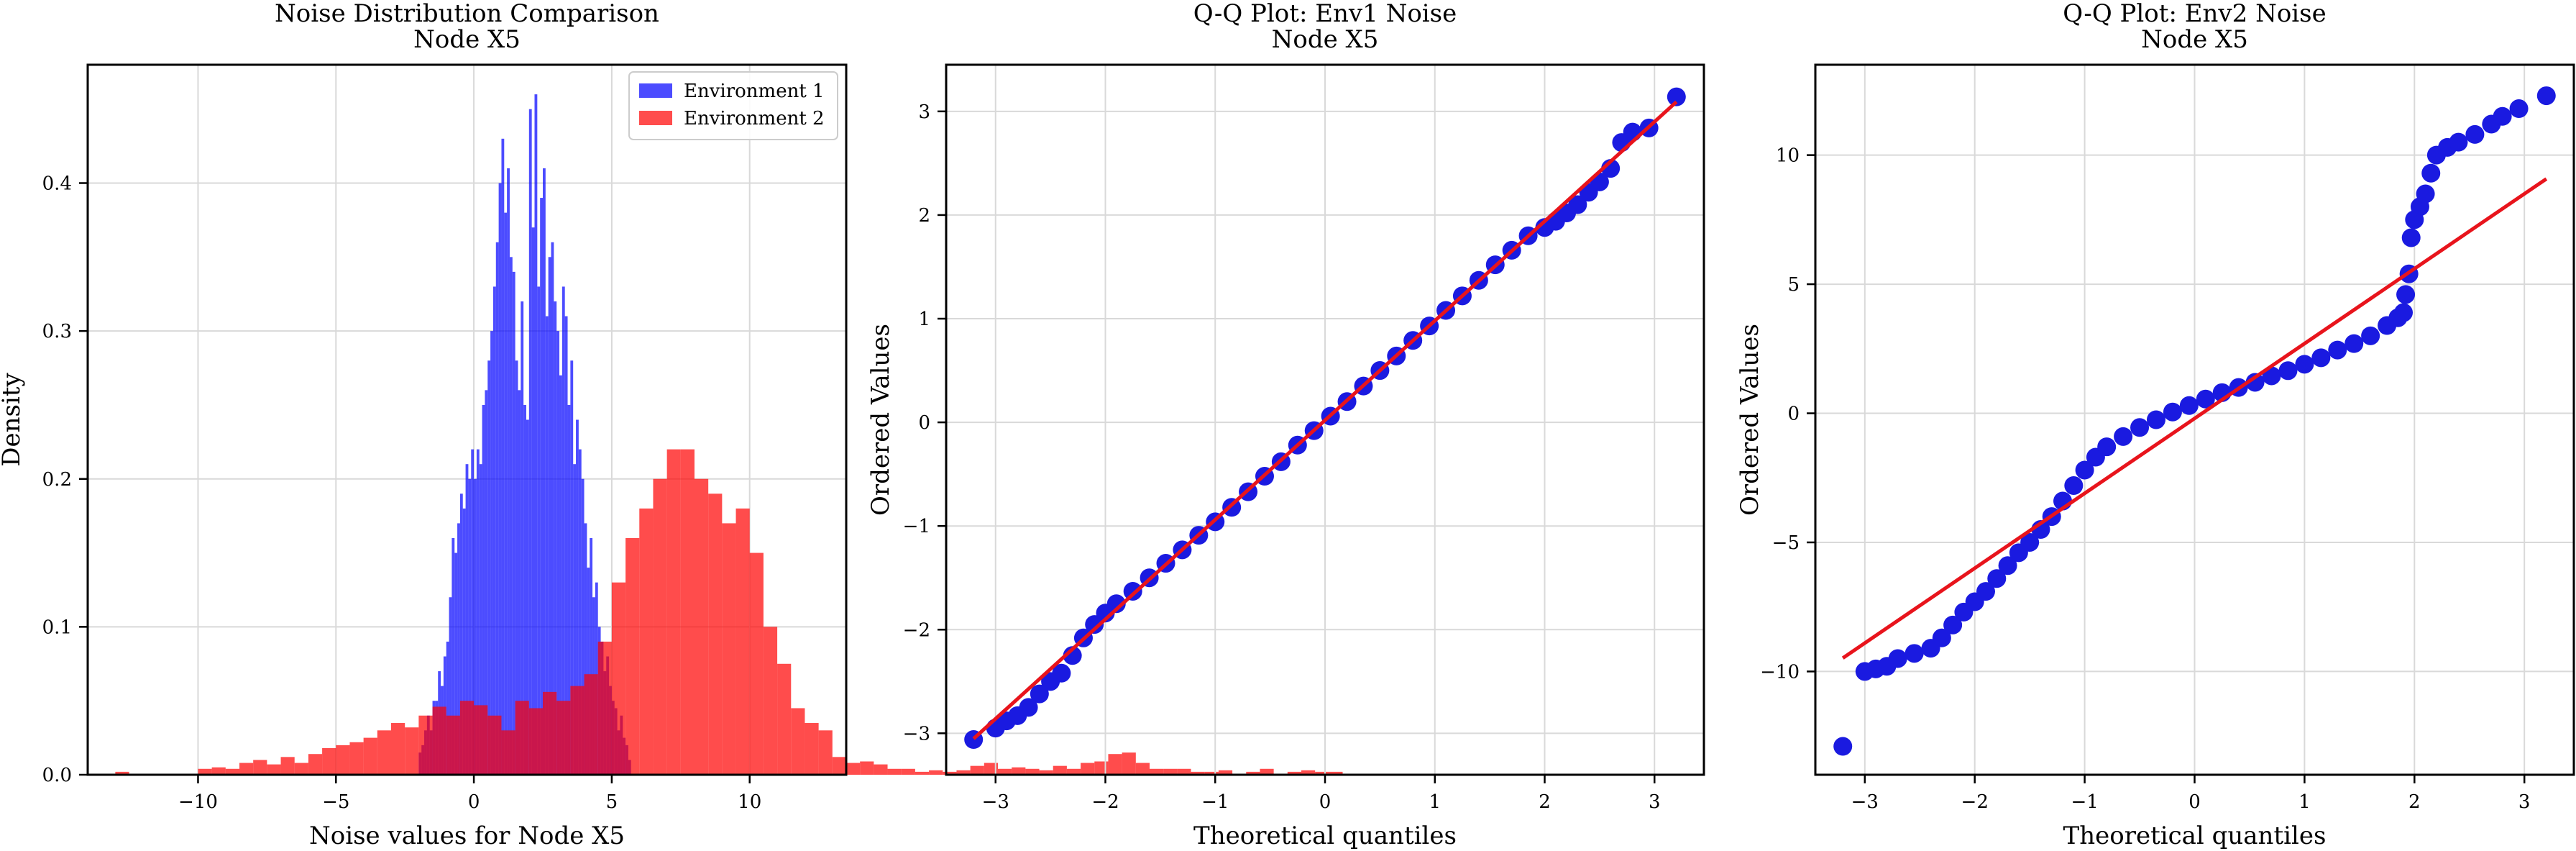 The width and height of the screenshot is (2576, 851). What do you see at coordinates (924, 216) in the screenshot?
I see `y-tick-label: 2` at bounding box center [924, 216].